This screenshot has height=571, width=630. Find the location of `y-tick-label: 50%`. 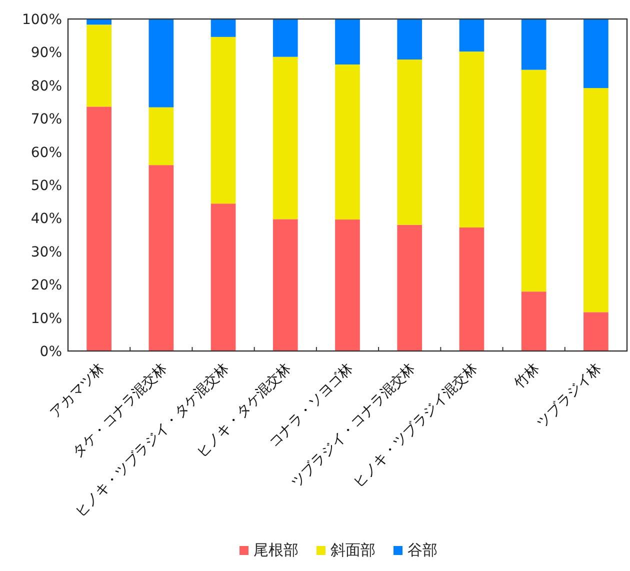

y-tick-label: 50% is located at coordinates (46, 186).